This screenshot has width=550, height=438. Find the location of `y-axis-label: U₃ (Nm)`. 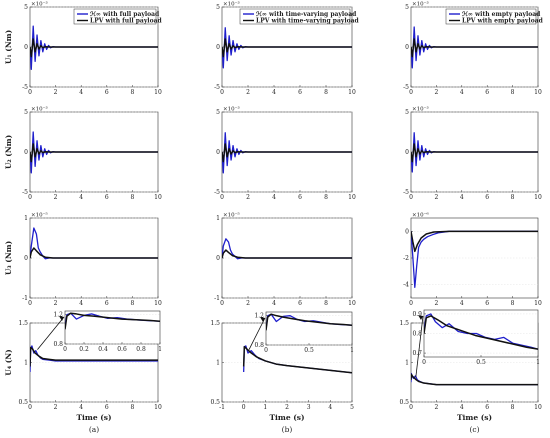

y-axis-label: U₃ (Nm) is located at coordinates (8, 258).